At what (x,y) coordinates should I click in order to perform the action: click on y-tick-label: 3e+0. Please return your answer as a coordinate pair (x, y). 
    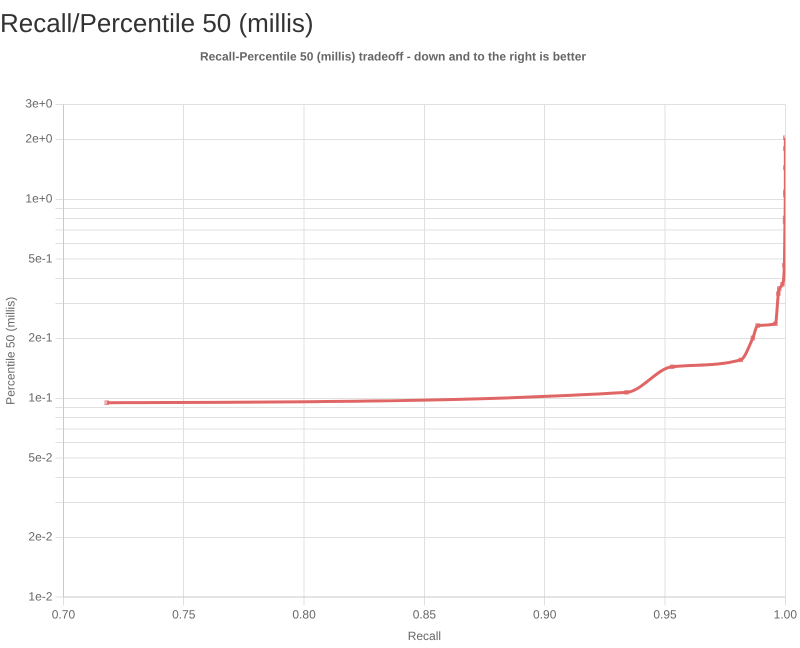
    Looking at the image, I should click on (39, 103).